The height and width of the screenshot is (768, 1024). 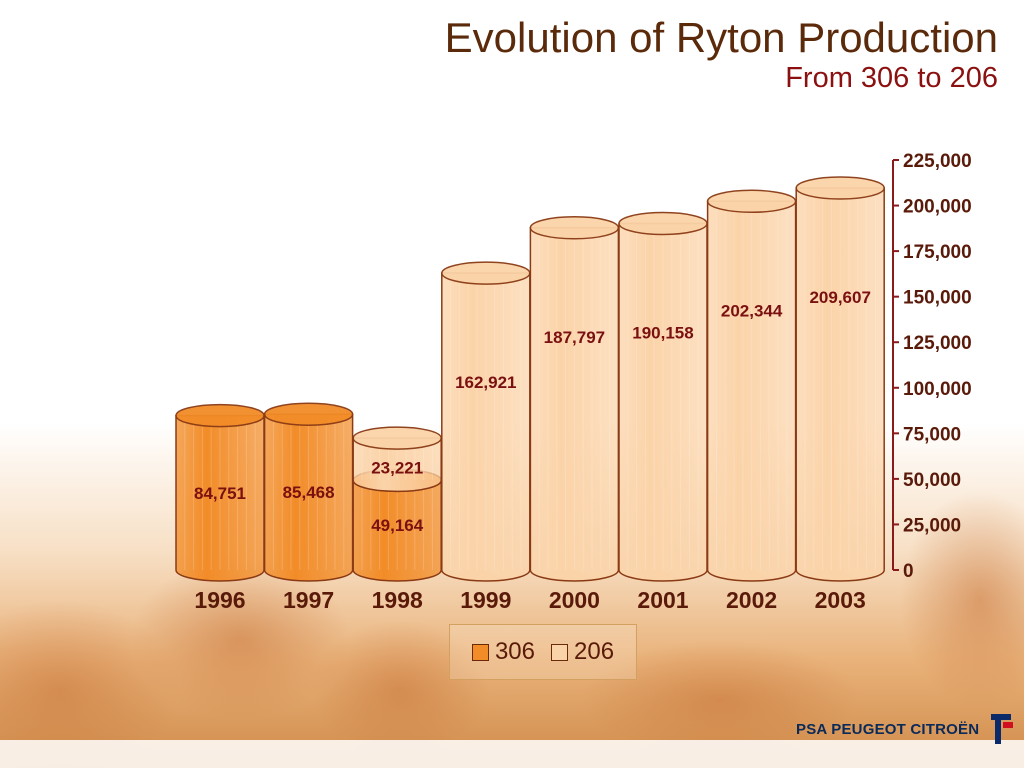 I want to click on logo-text: PSA PEUGEOT CITROËN, so click(x=888, y=729).